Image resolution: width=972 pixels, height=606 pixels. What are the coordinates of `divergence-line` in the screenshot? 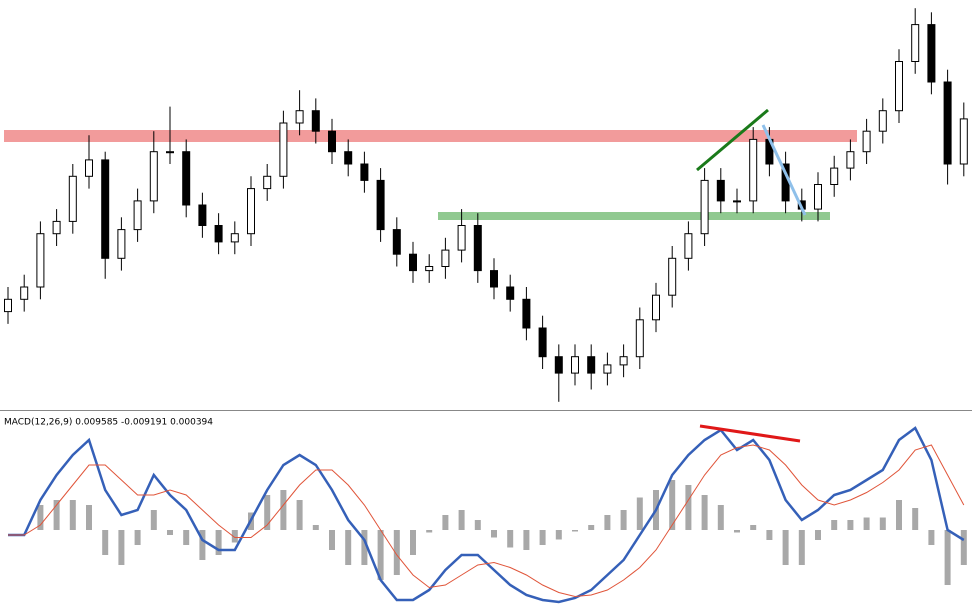 It's located at (750, 433).